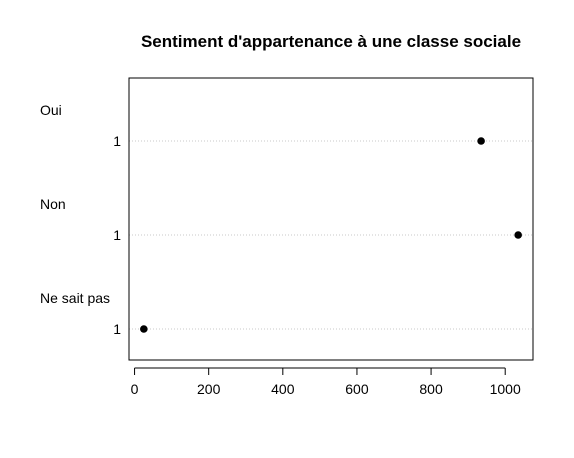 The image size is (574, 458). I want to click on group-label: Ne sait pas, so click(75, 298).